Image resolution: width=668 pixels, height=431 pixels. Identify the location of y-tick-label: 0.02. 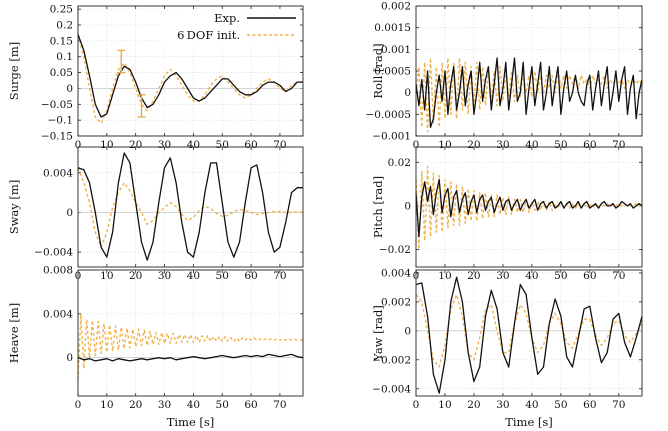
(399, 163).